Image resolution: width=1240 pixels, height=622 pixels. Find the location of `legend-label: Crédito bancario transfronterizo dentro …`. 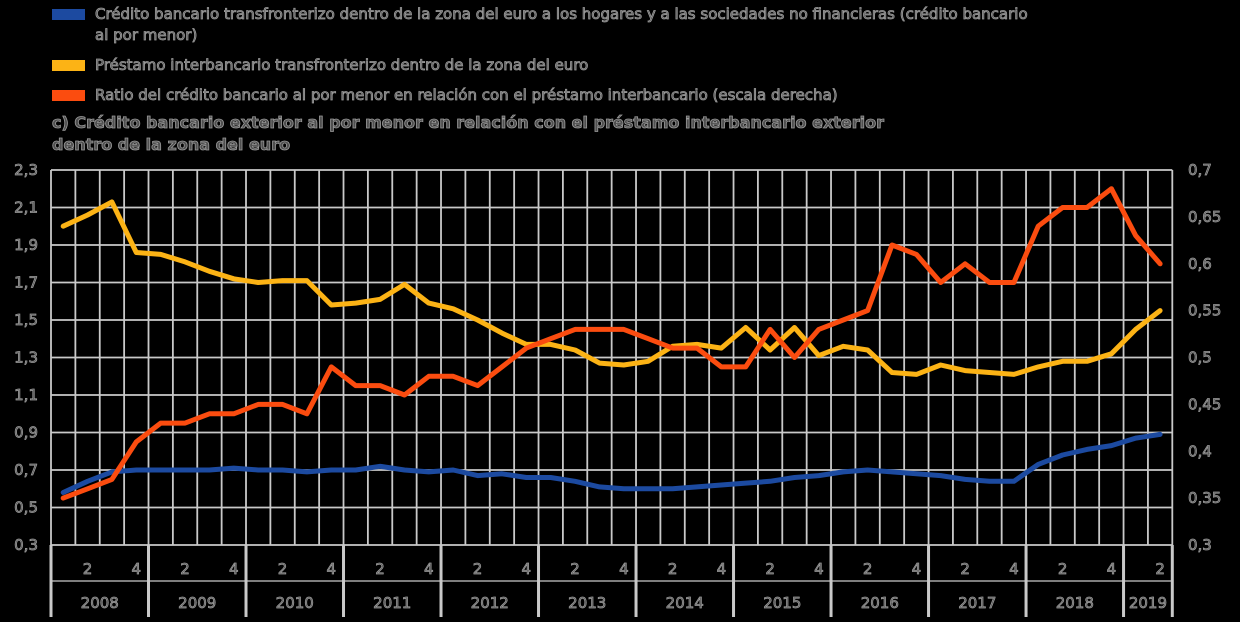

legend-label: Crédito bancario transfronterizo dentro … is located at coordinates (561, 25).